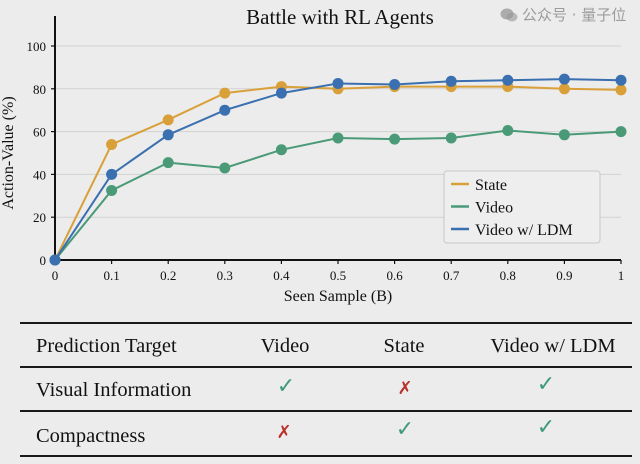 The height and width of the screenshot is (464, 640). Describe the element at coordinates (37, 46) in the screenshot. I see `y-tick-label: 100` at that location.